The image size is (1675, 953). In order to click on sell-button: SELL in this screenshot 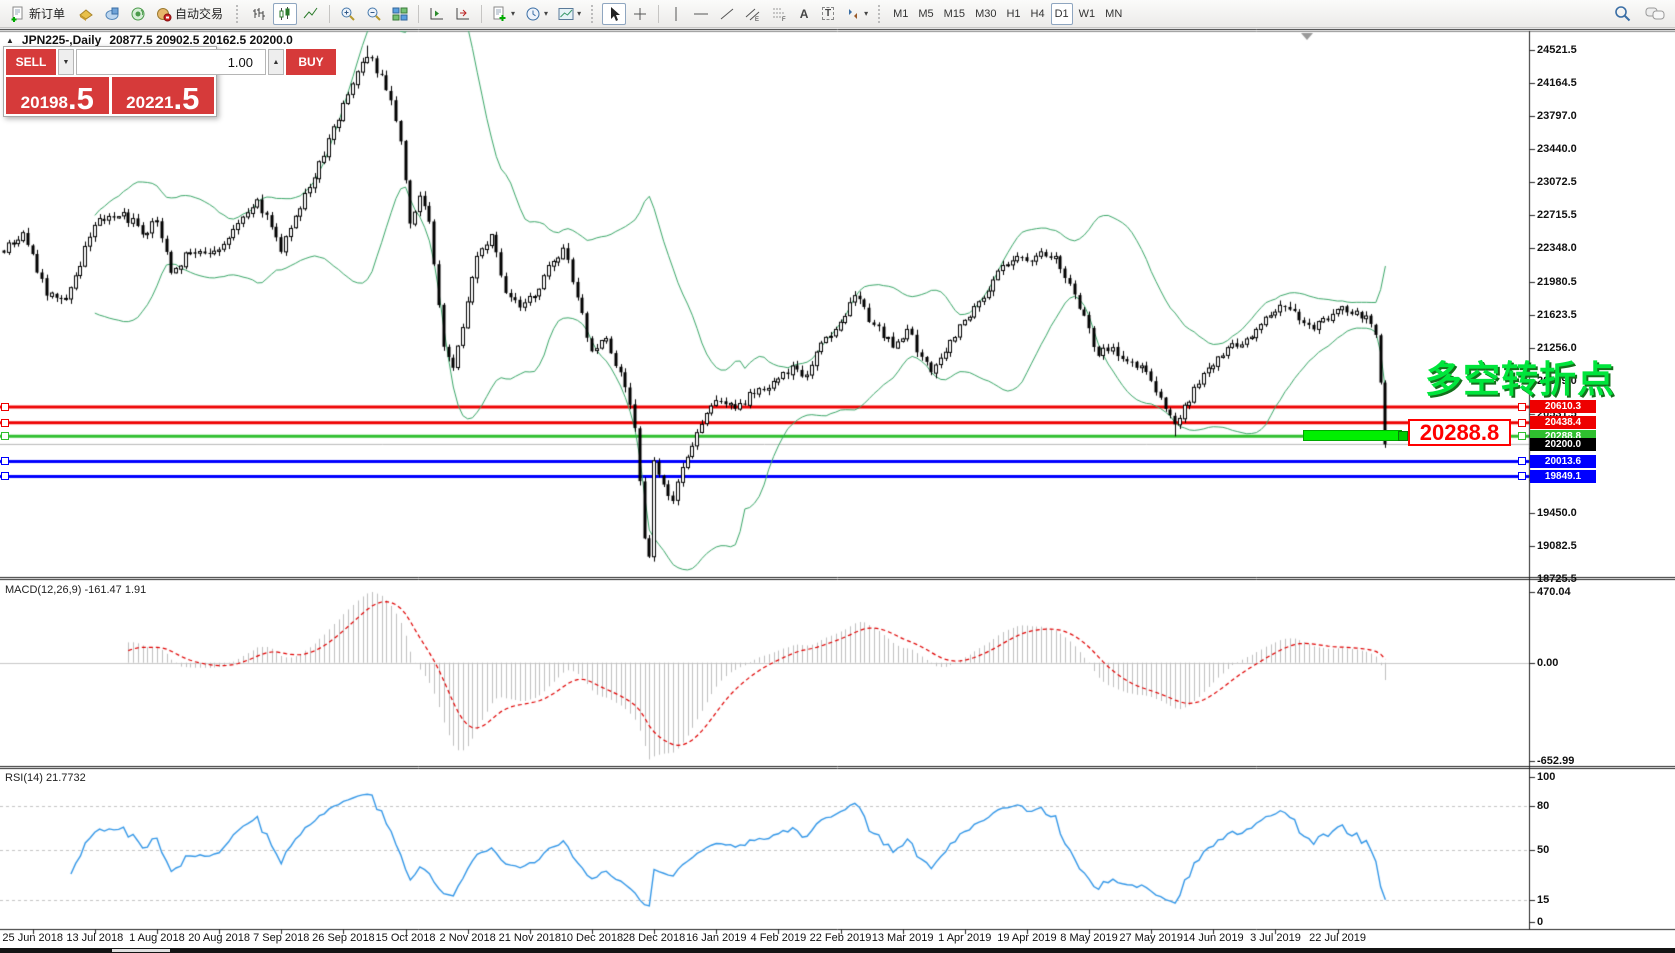, I will do `click(31, 62)`.